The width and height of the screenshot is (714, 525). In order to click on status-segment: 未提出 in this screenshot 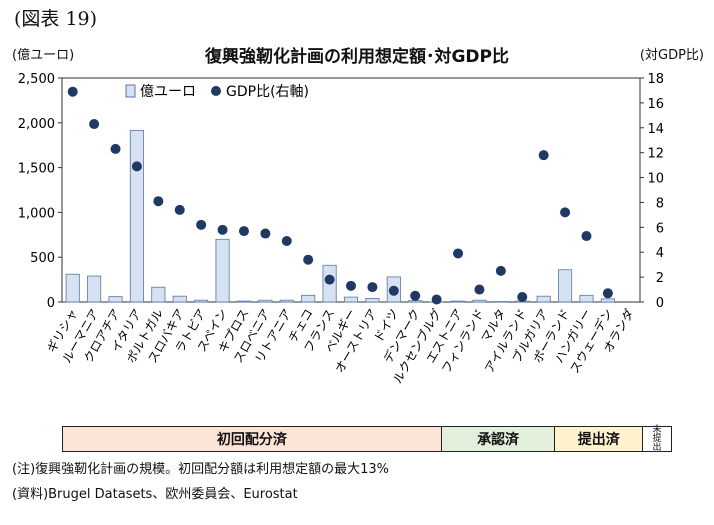, I will do `click(657, 438)`.